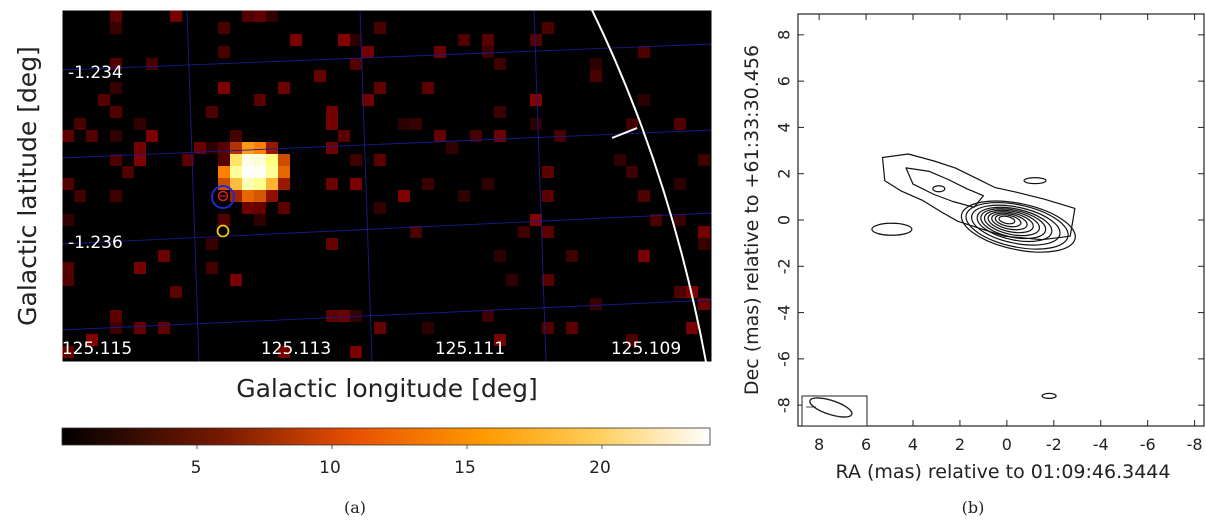  I want to click on x-tick-label: 0, so click(1007, 444).